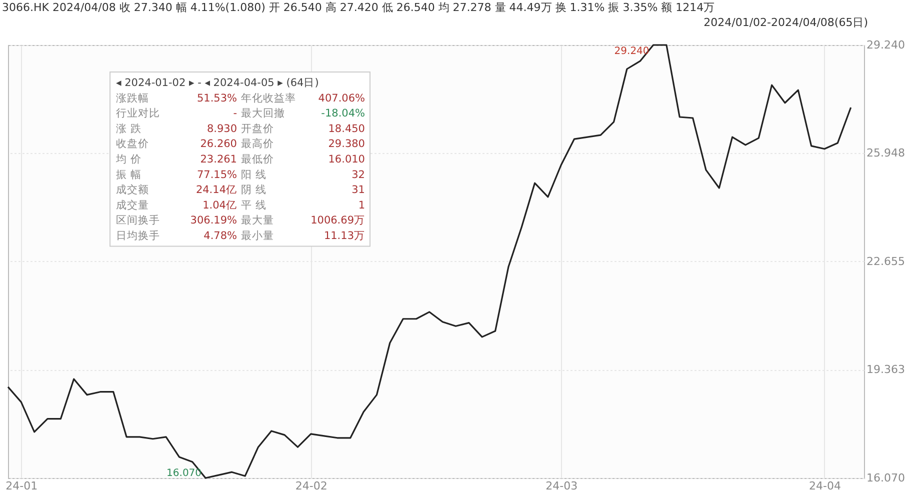 The image size is (917, 500). Describe the element at coordinates (344, 236) in the screenshot. I see `annotation: 11.13万` at that location.